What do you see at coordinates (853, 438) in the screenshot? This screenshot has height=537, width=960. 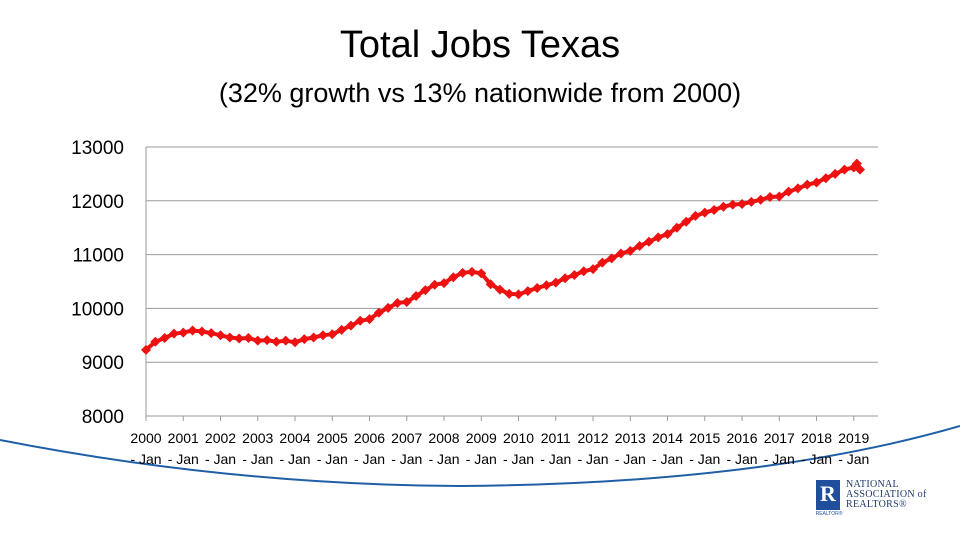 I see `x-tick-year: 2019` at bounding box center [853, 438].